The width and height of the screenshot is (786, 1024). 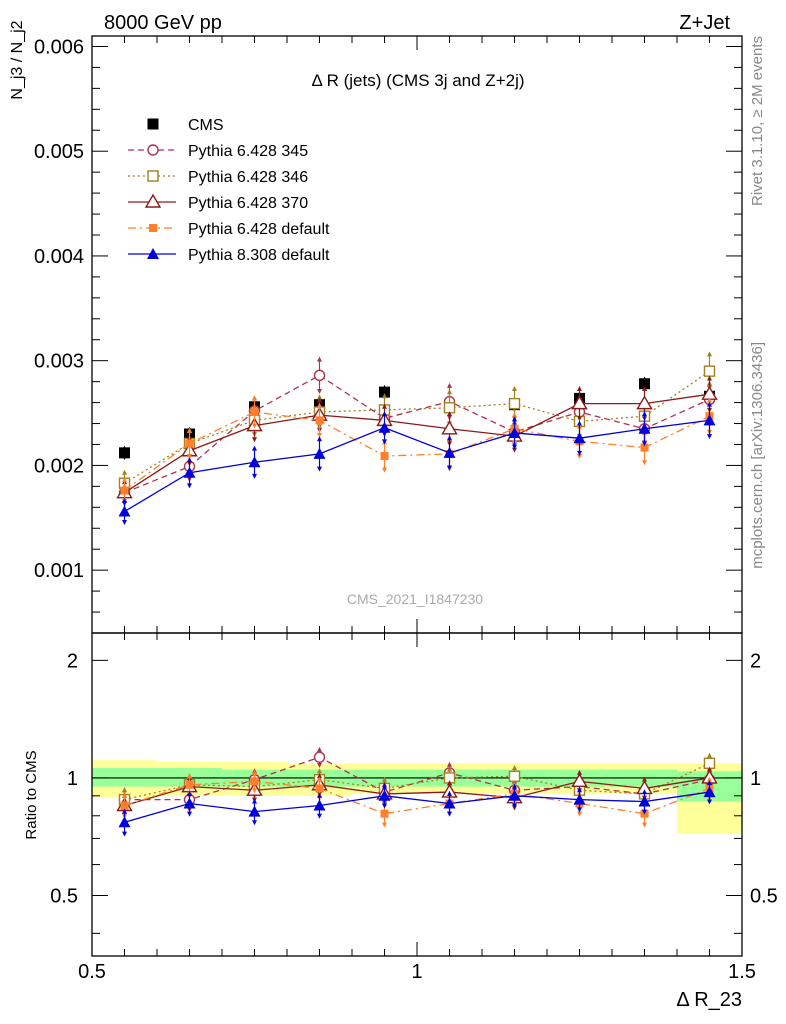 I want to click on x-axis-label: Δ R_23, so click(x=709, y=1000).